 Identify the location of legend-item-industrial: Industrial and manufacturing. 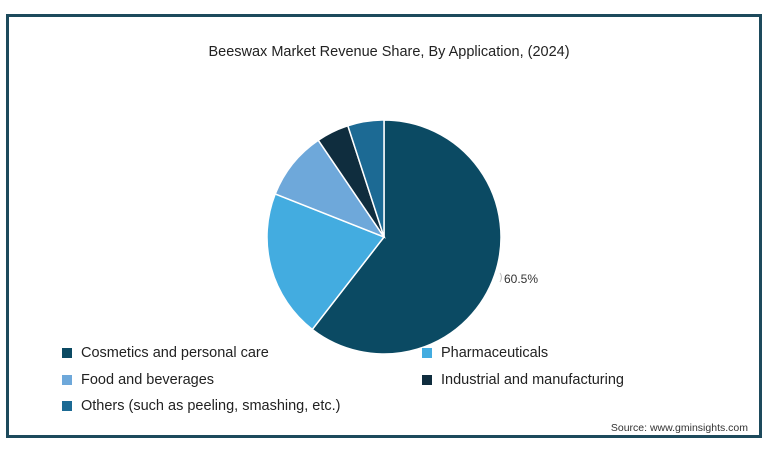
(523, 380).